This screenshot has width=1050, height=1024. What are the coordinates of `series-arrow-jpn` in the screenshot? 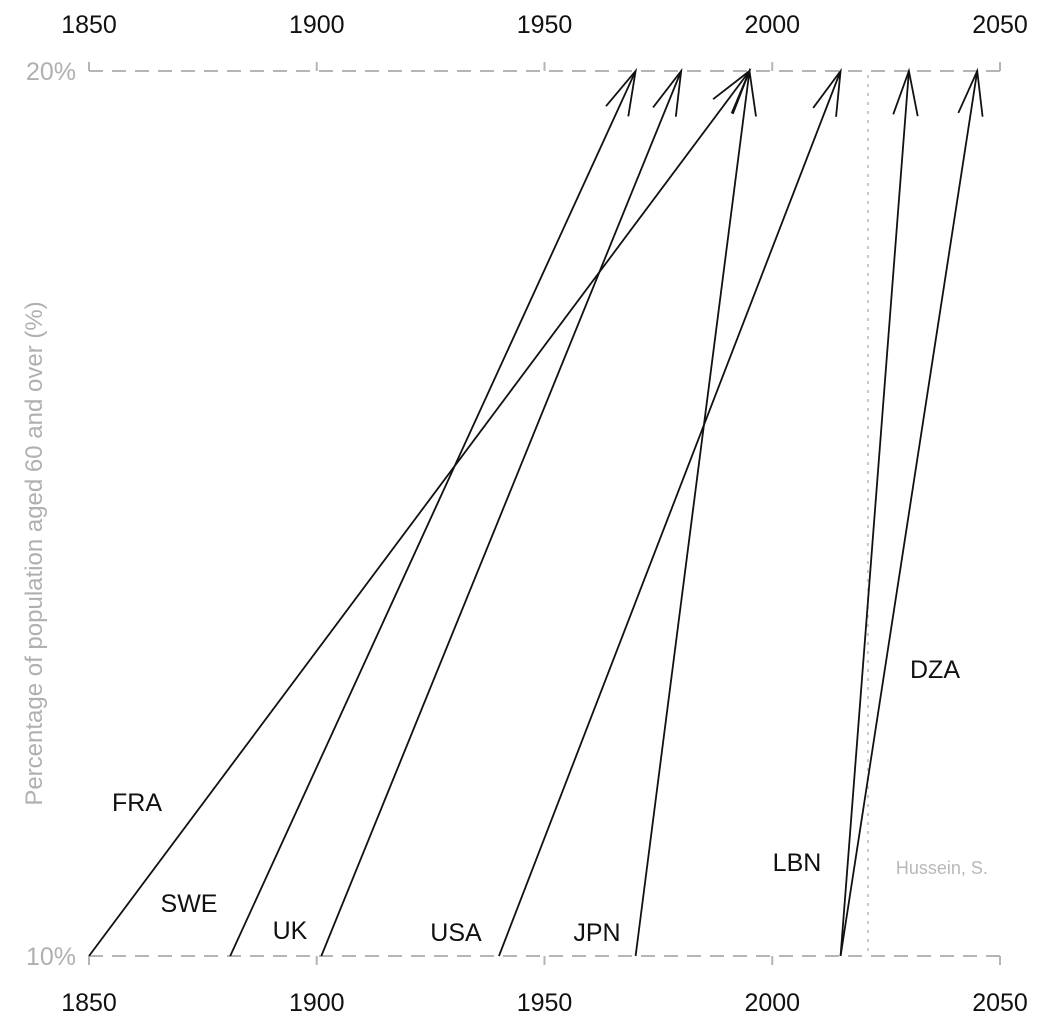 It's located at (695, 512).